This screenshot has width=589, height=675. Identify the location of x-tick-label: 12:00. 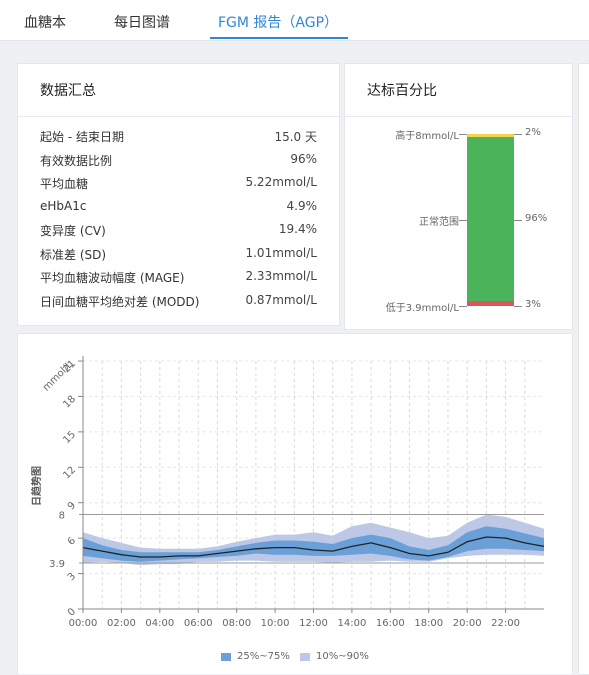
(313, 623).